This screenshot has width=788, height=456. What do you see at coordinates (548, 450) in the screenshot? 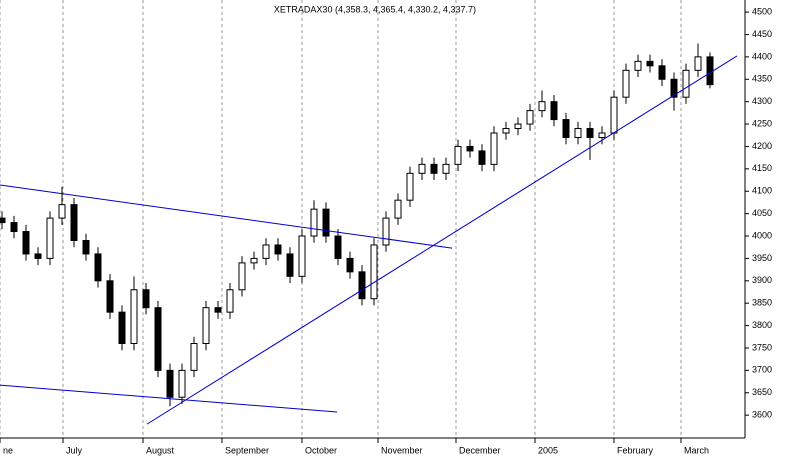
I see `x-tick-label: 2005` at bounding box center [548, 450].